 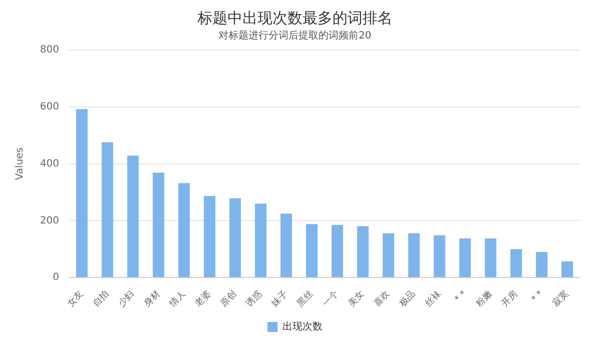 I want to click on x-tick-label: 自拍, so click(x=101, y=298).